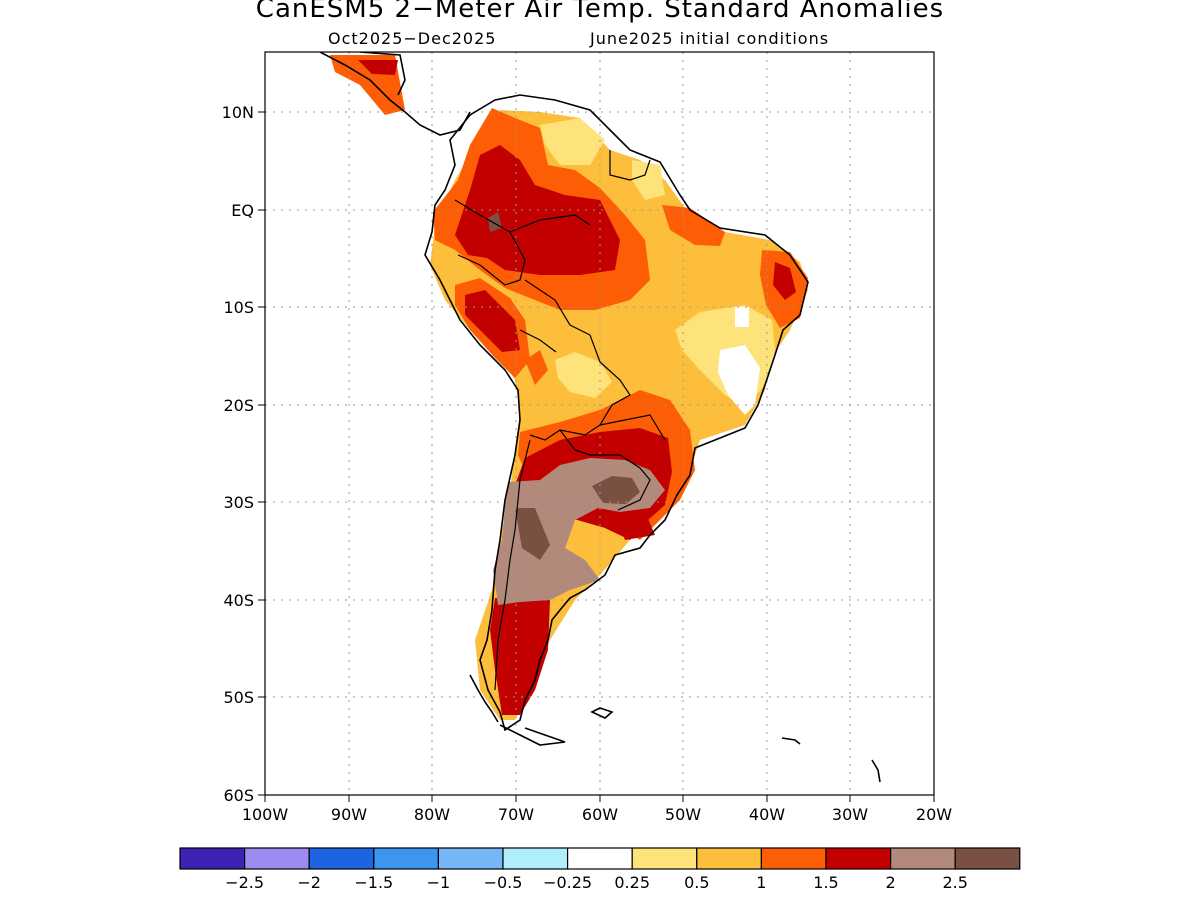 The width and height of the screenshot is (1200, 900). Describe the element at coordinates (693, 225) in the screenshot. I see `land-anomaly-1-15-coast` at that location.